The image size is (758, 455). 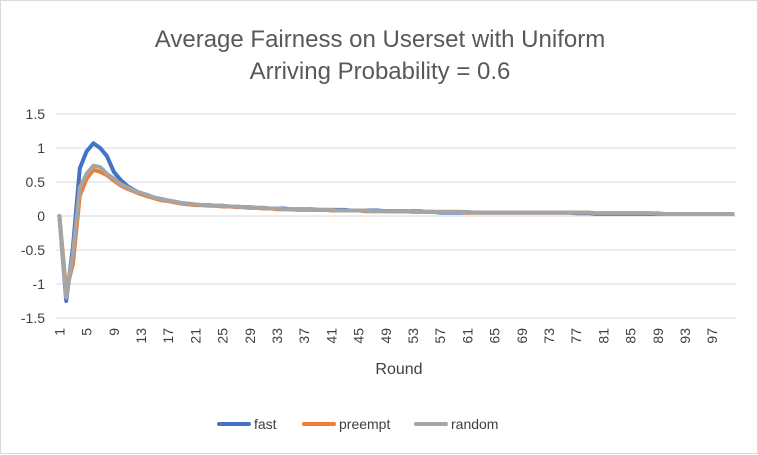 I want to click on x-tick-label: 53, so click(x=413, y=336).